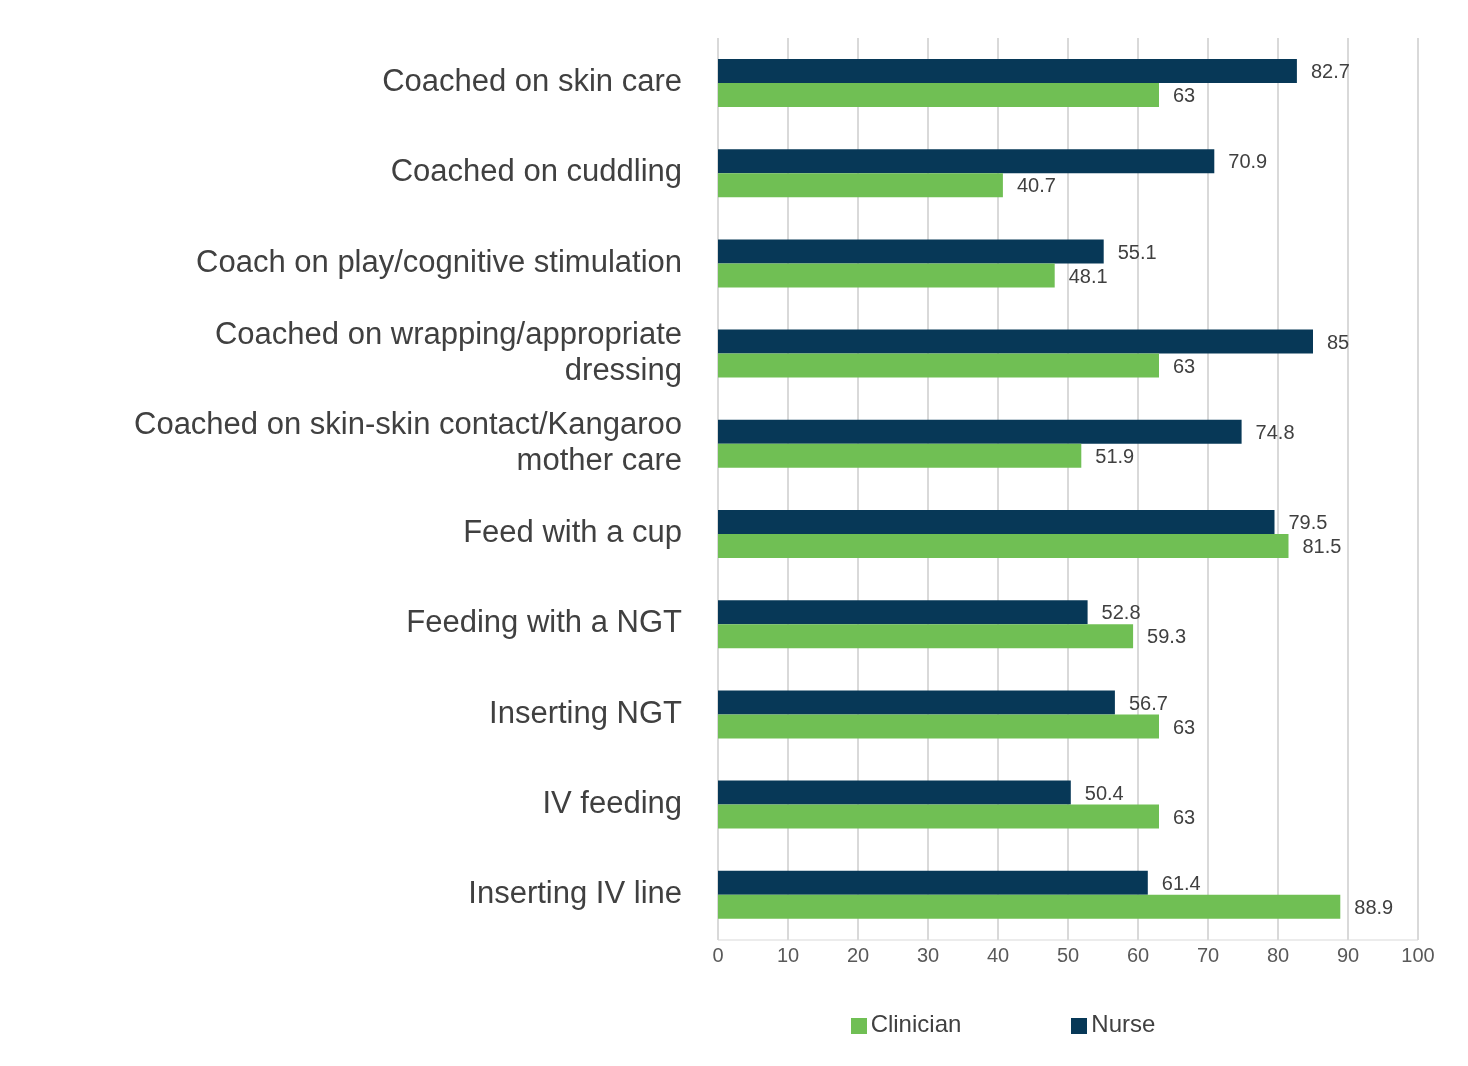 This screenshot has width=1468, height=1066. I want to click on x-tick-label: 50, so click(1068, 955).